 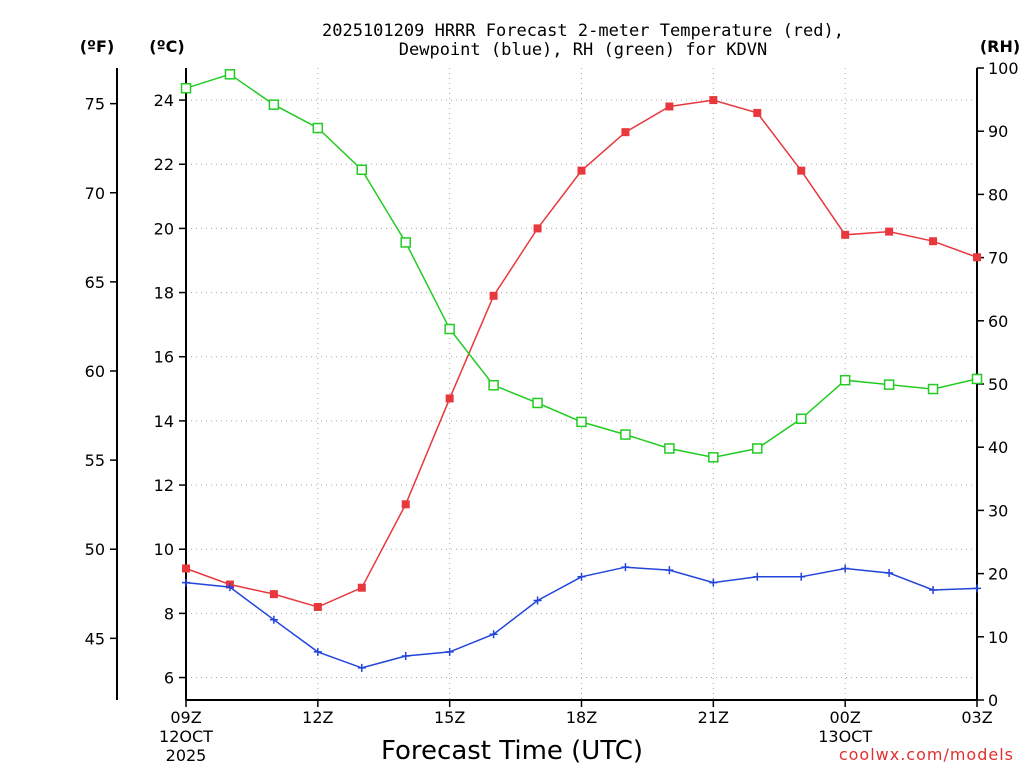 I want to click on fahrenheit-unit-label: (ºF), so click(x=97, y=46).